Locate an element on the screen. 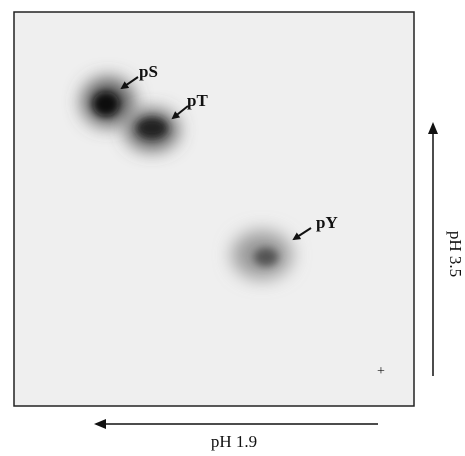  arrow-pt is located at coordinates (180, 112).